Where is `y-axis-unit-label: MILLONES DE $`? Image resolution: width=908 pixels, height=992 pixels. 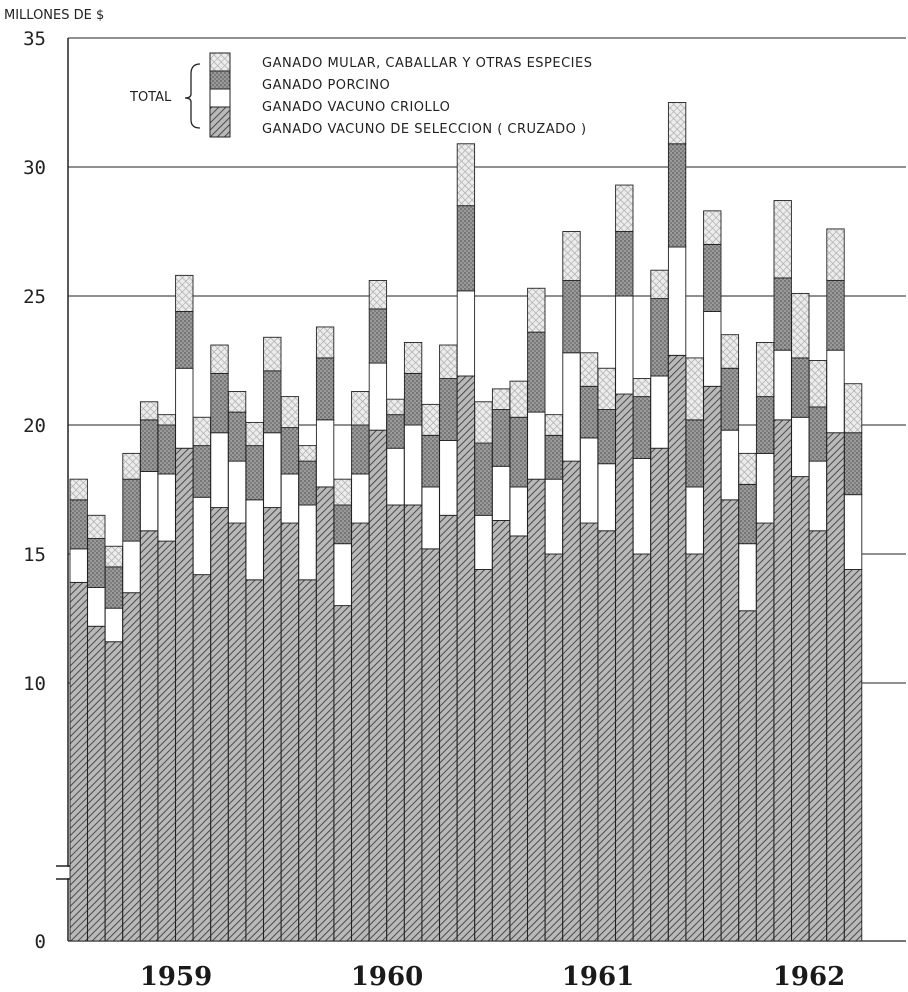
y-axis-unit-label: MILLONES DE $ is located at coordinates (54, 15).